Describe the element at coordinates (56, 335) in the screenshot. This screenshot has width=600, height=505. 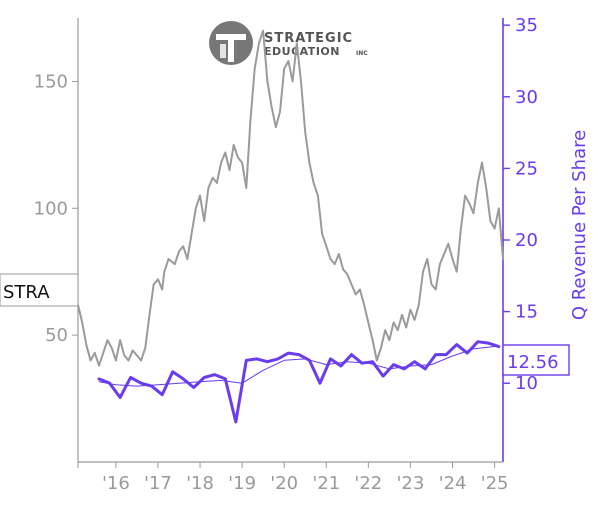
I see `left-tick-label: 50` at that location.